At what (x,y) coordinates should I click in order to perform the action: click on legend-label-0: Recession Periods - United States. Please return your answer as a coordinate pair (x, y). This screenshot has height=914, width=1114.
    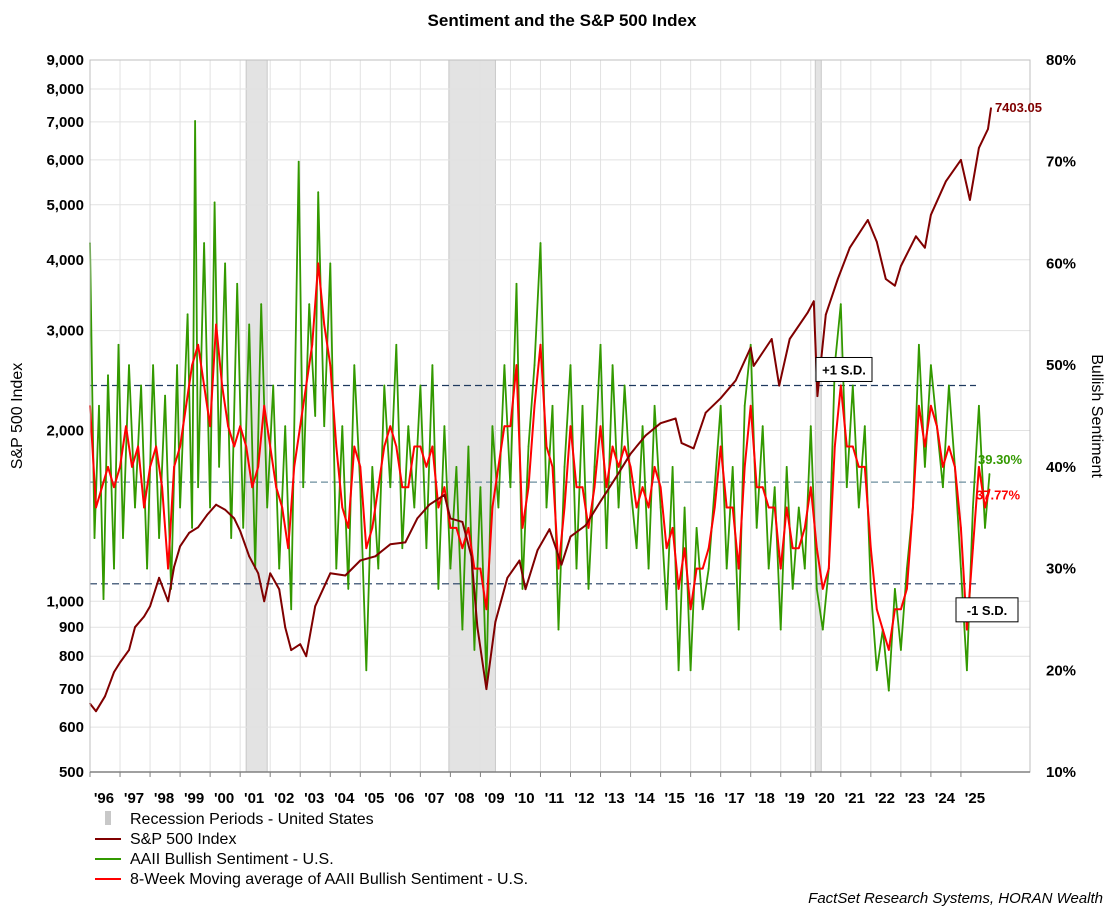
    Looking at the image, I should click on (252, 819).